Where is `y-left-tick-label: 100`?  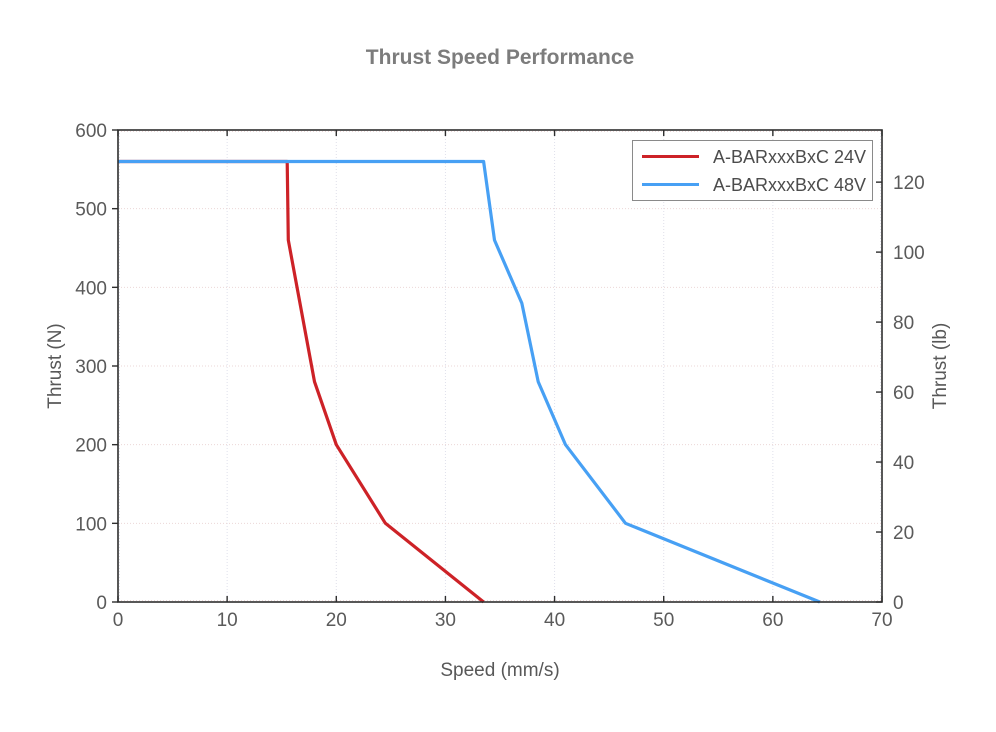
y-left-tick-label: 100 is located at coordinates (91, 524).